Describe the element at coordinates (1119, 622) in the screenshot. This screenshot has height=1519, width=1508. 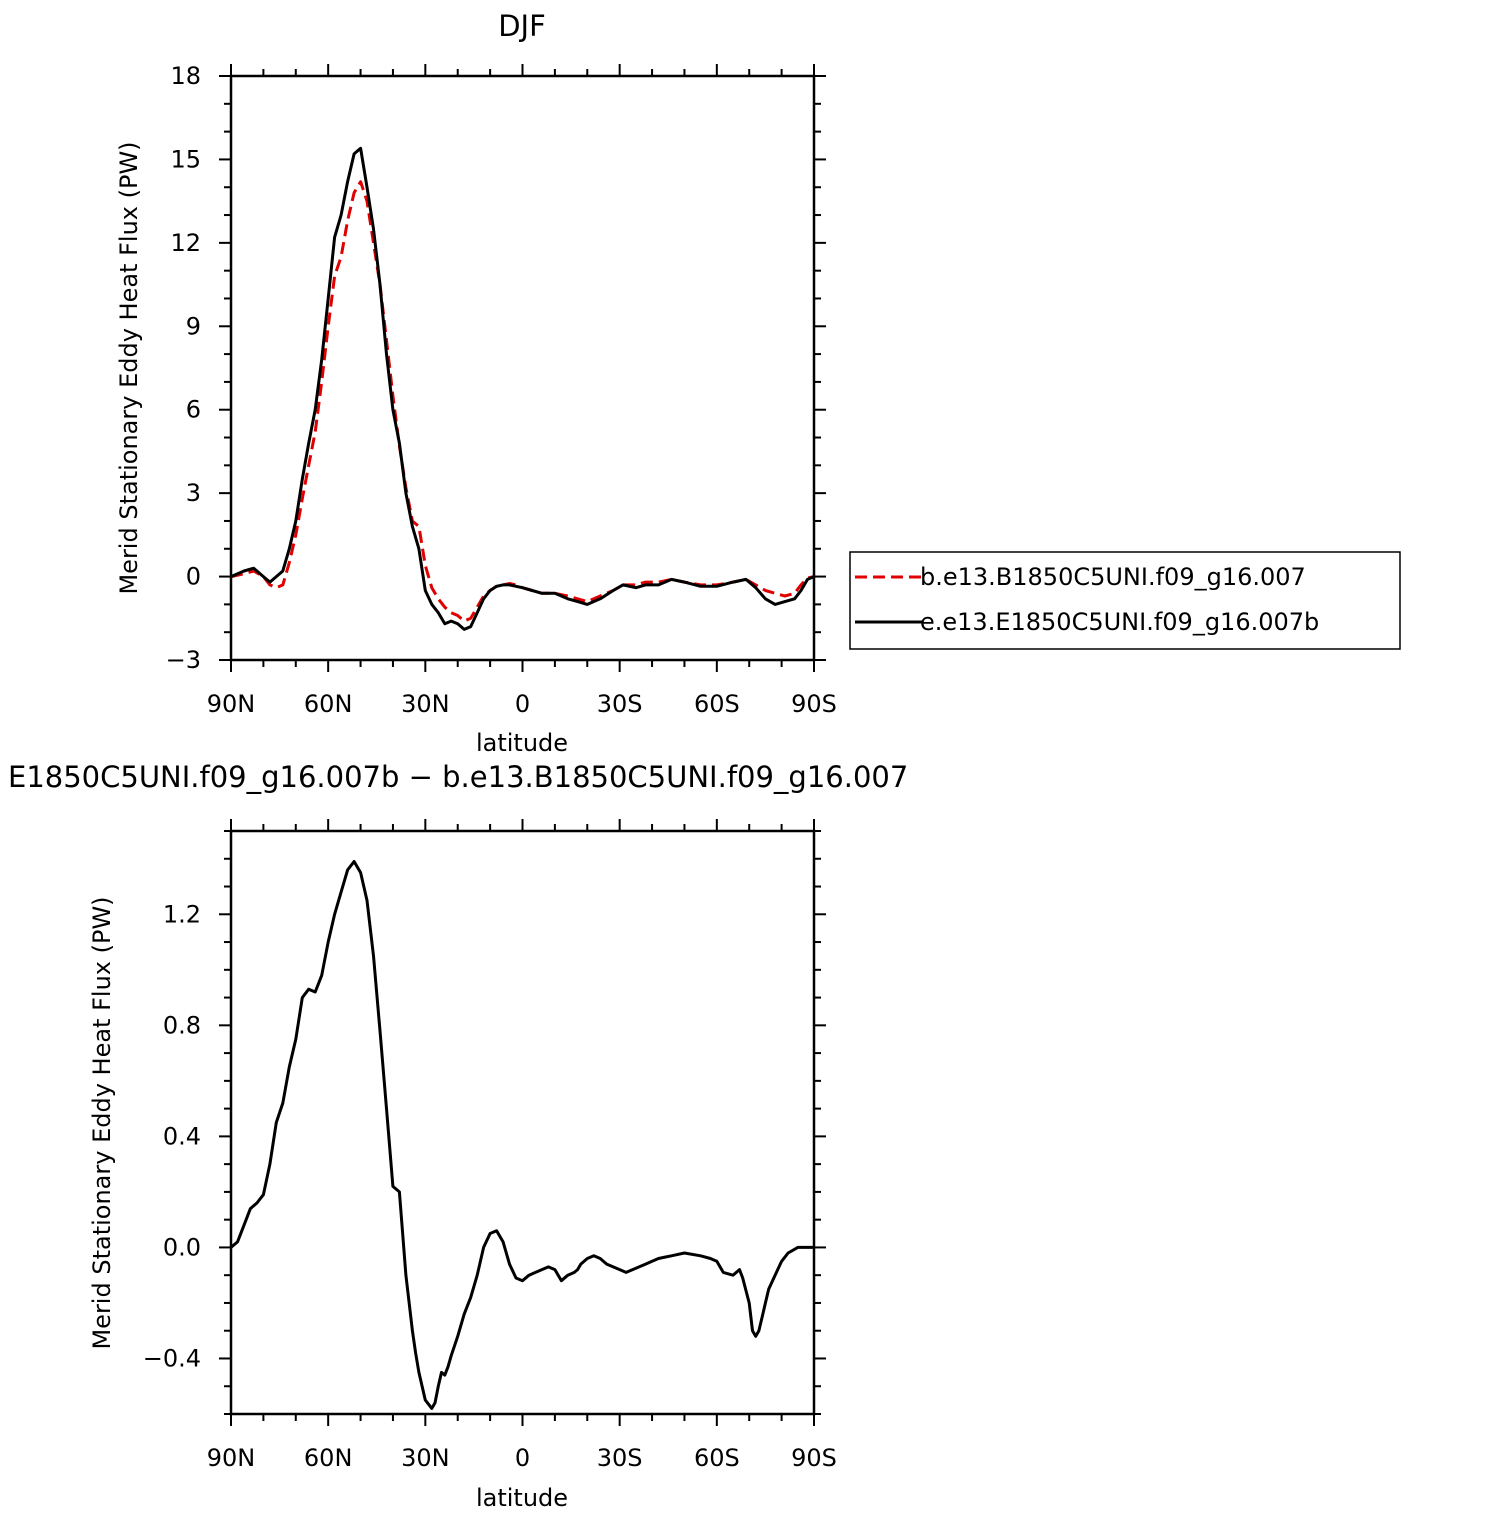
I see `legend-label-series-2: e.e13.E1850C5UNI.f09_g16.007b` at that location.